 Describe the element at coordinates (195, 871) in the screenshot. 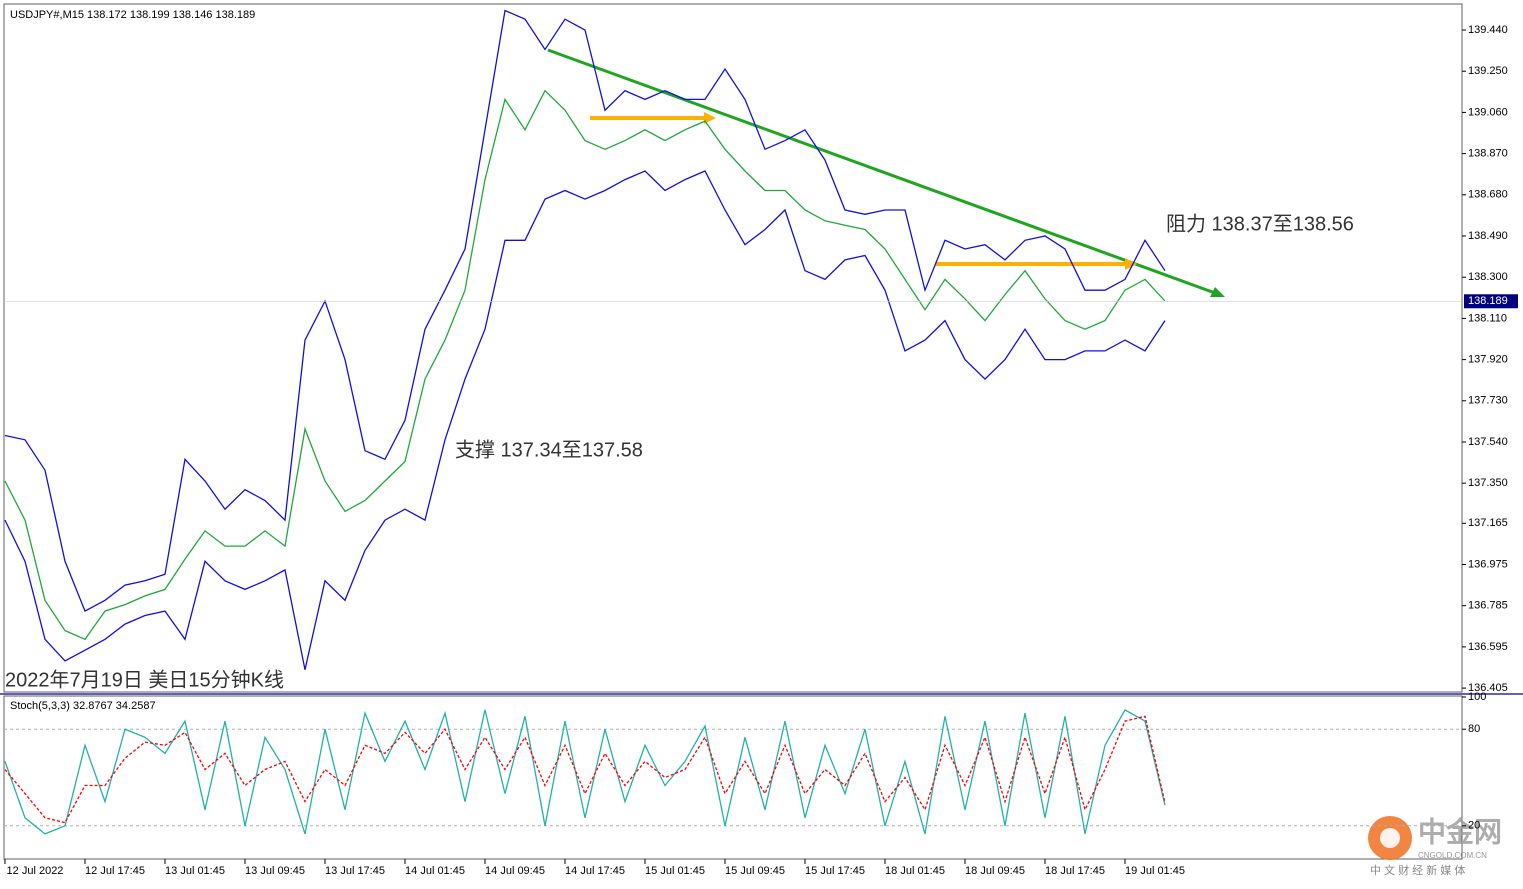

I see `x-tick-label: 13 Jul 01:45` at that location.